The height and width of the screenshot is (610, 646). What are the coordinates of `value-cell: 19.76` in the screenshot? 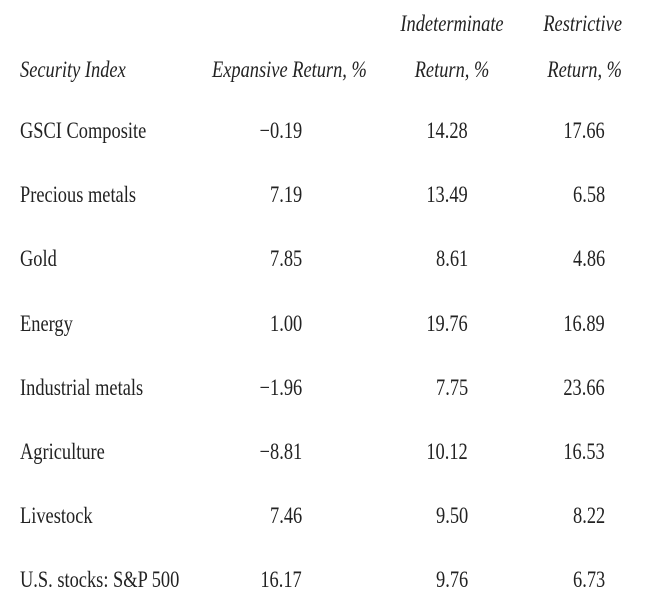 It's located at (447, 323).